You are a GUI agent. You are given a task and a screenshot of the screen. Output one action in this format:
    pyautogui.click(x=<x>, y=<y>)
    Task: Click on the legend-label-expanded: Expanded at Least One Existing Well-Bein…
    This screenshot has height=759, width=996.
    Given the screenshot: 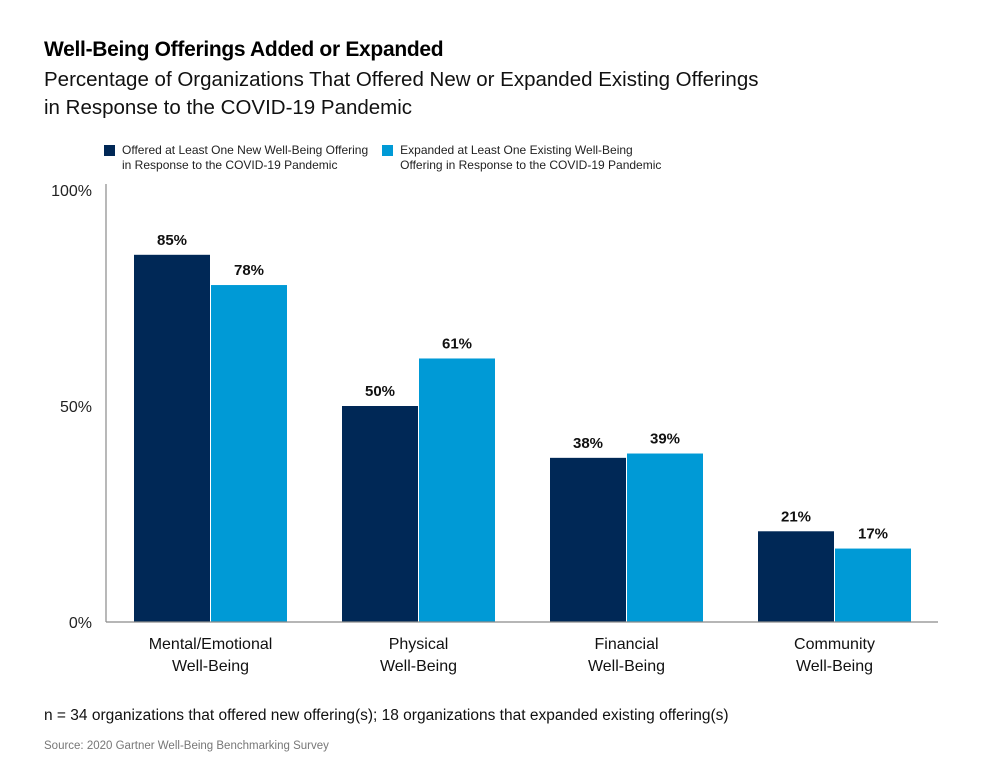 What is the action you would take?
    pyautogui.click(x=530, y=158)
    